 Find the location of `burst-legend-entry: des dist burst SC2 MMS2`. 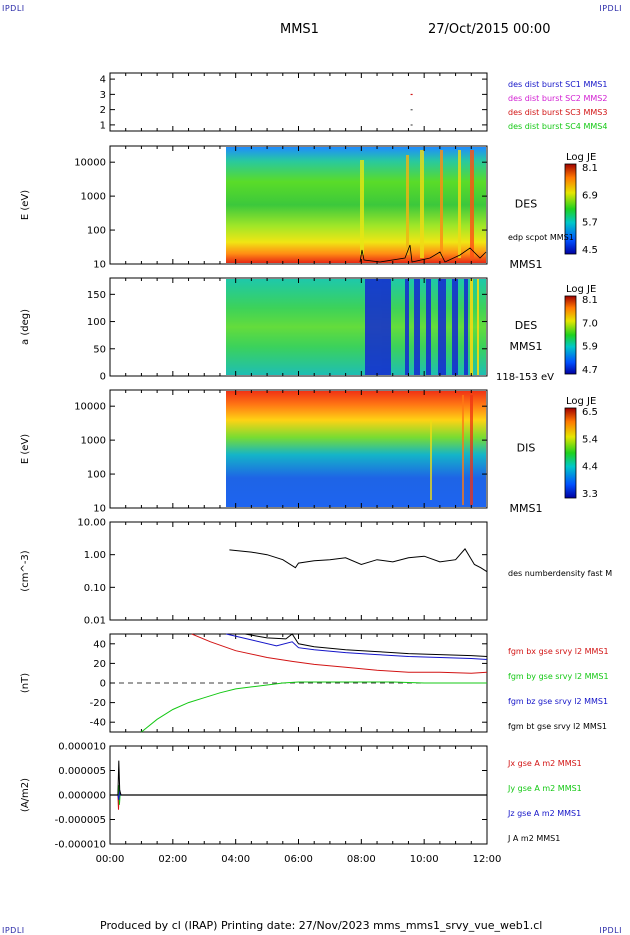

burst-legend-entry: des dist burst SC2 MMS2 is located at coordinates (557, 98).